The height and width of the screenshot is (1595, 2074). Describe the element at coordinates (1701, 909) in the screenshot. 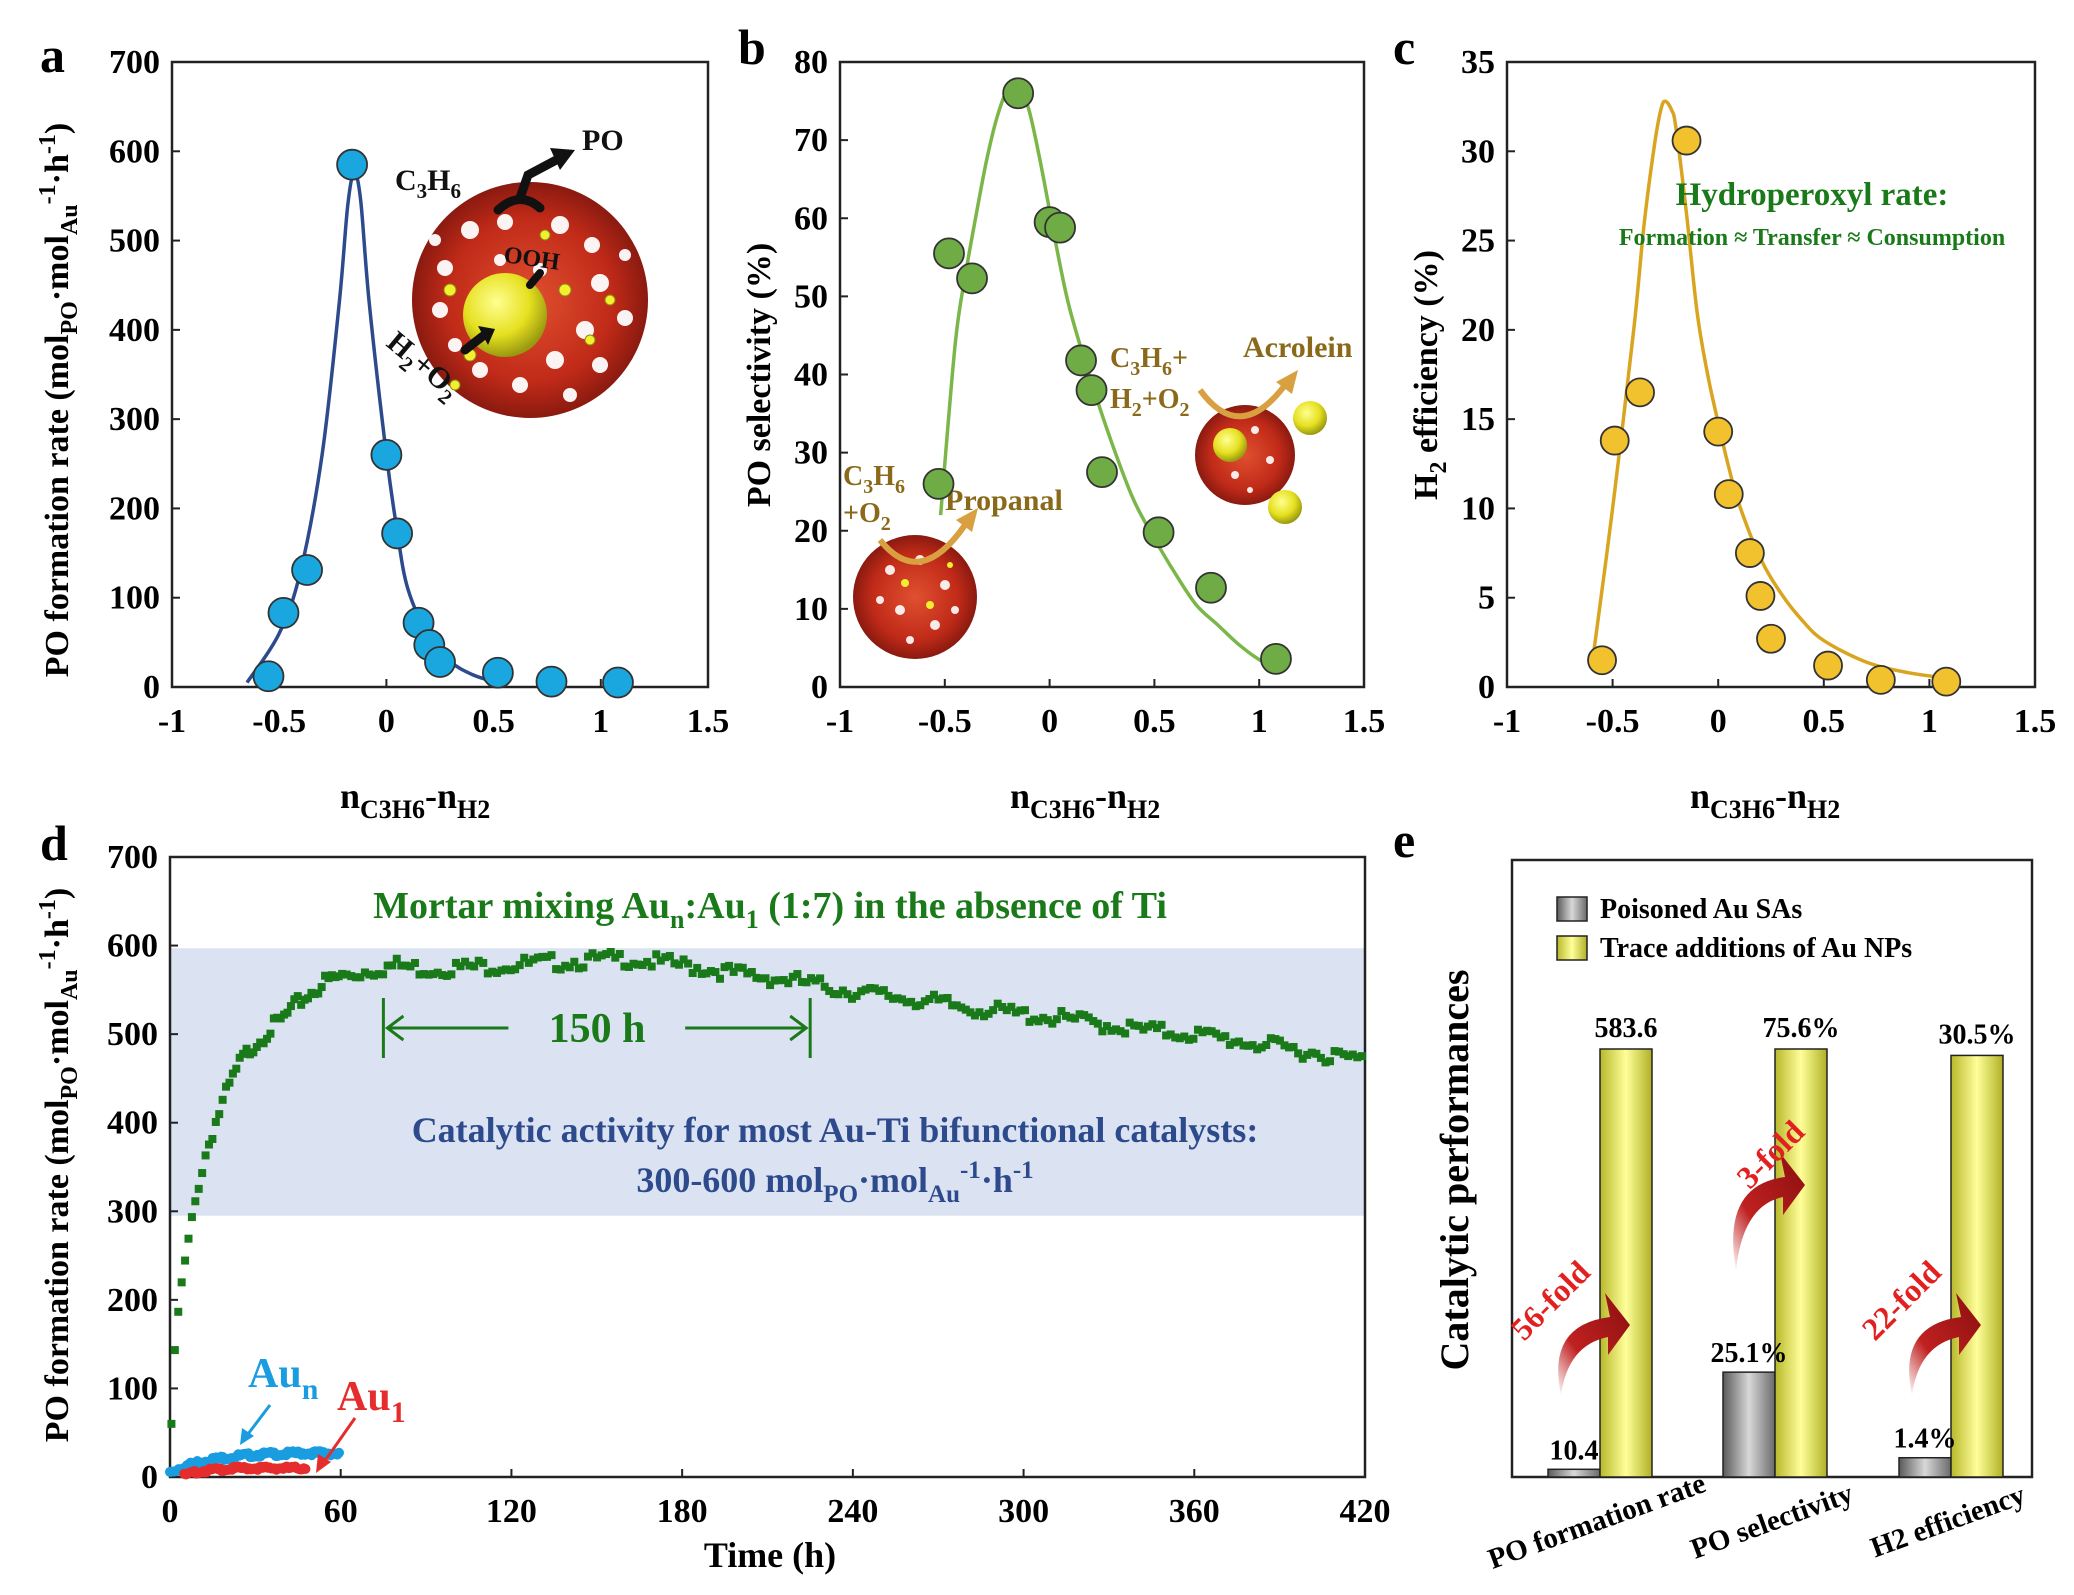

I see `legend-label-gray: Poisoned Au SAs` at that location.